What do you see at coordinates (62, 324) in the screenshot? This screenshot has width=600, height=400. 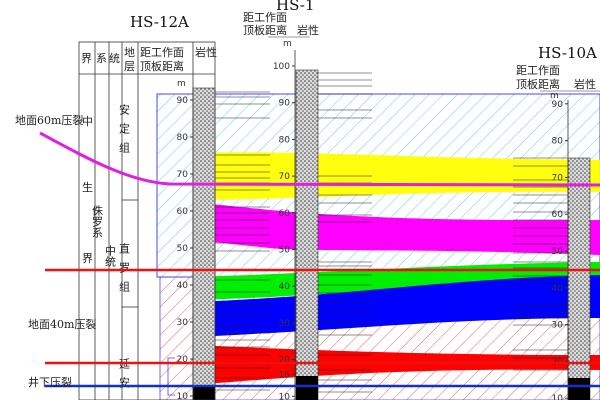 I see `label-surface-40m: 地面40m压裂` at bounding box center [62, 324].